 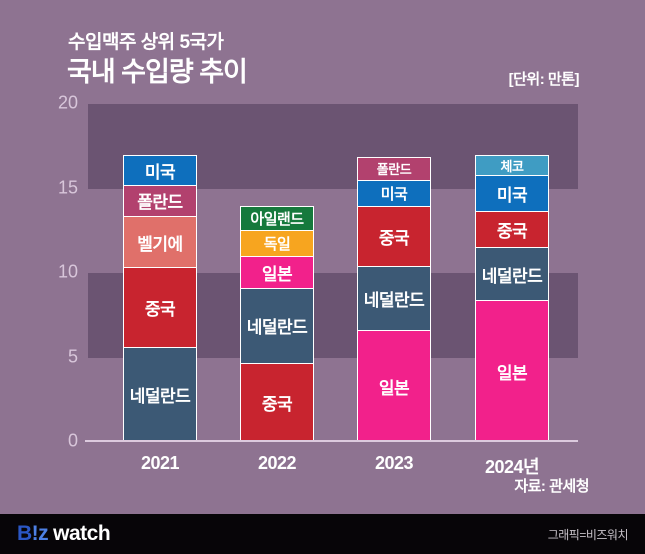 I want to click on bar-segment: 체코, so click(x=512, y=165).